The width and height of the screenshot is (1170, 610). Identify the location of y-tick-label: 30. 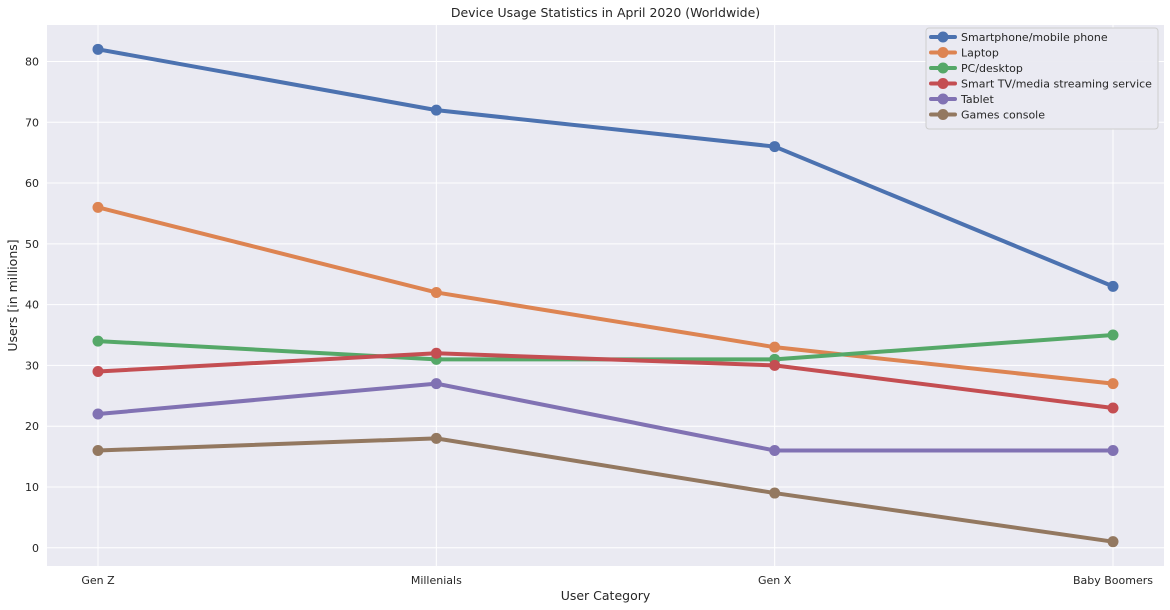
(32, 365).